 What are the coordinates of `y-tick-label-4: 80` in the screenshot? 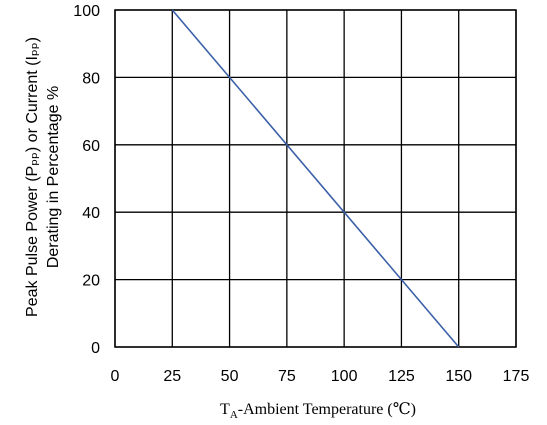 It's located at (91, 78).